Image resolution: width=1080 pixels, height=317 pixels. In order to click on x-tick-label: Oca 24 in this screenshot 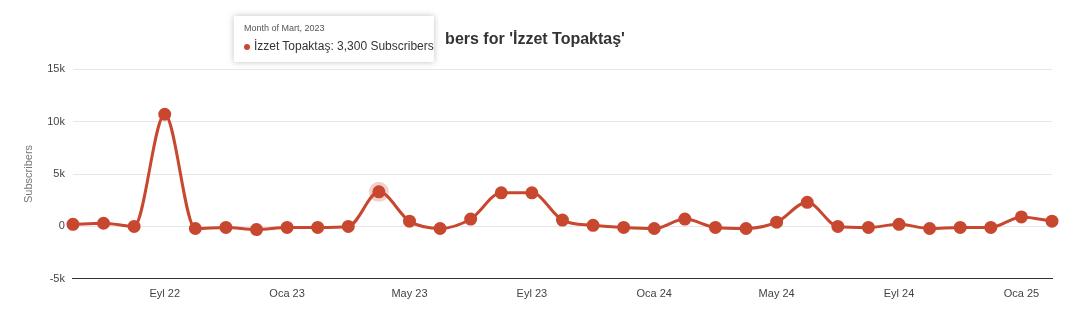, I will do `click(654, 293)`.